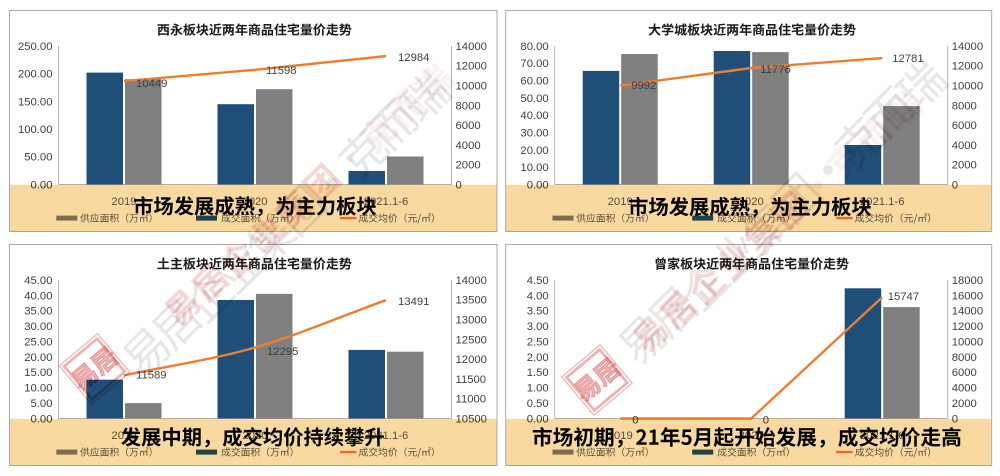 The height and width of the screenshot is (476, 1000). Describe the element at coordinates (903, 297) in the screenshot. I see `svg-text: 15747` at that location.